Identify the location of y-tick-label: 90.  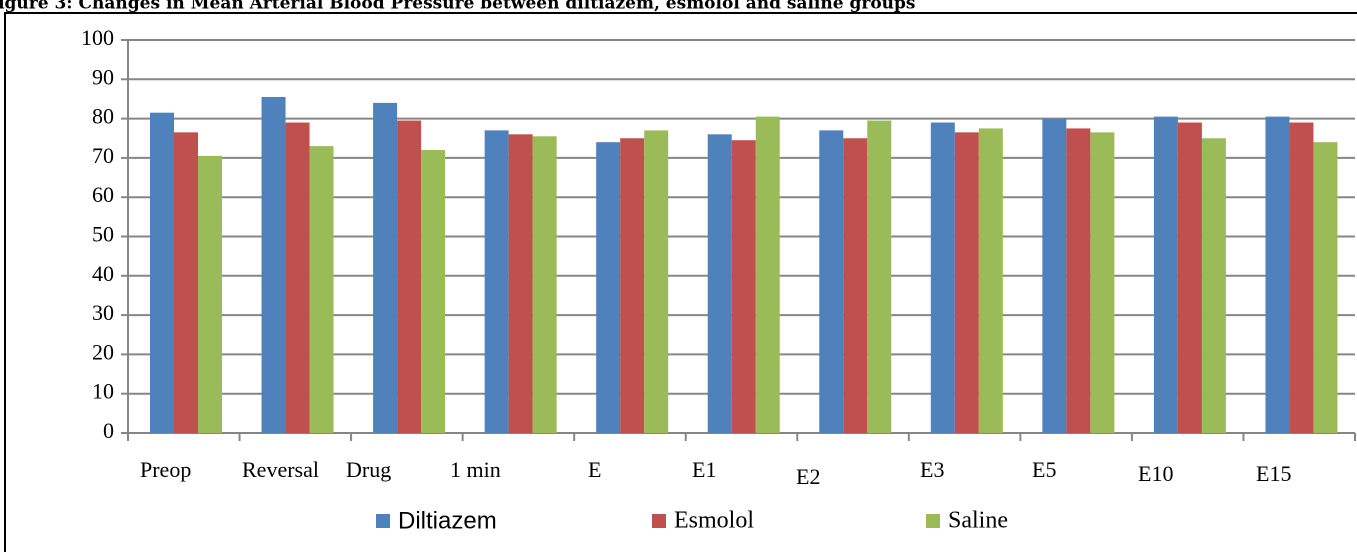
(103, 76).